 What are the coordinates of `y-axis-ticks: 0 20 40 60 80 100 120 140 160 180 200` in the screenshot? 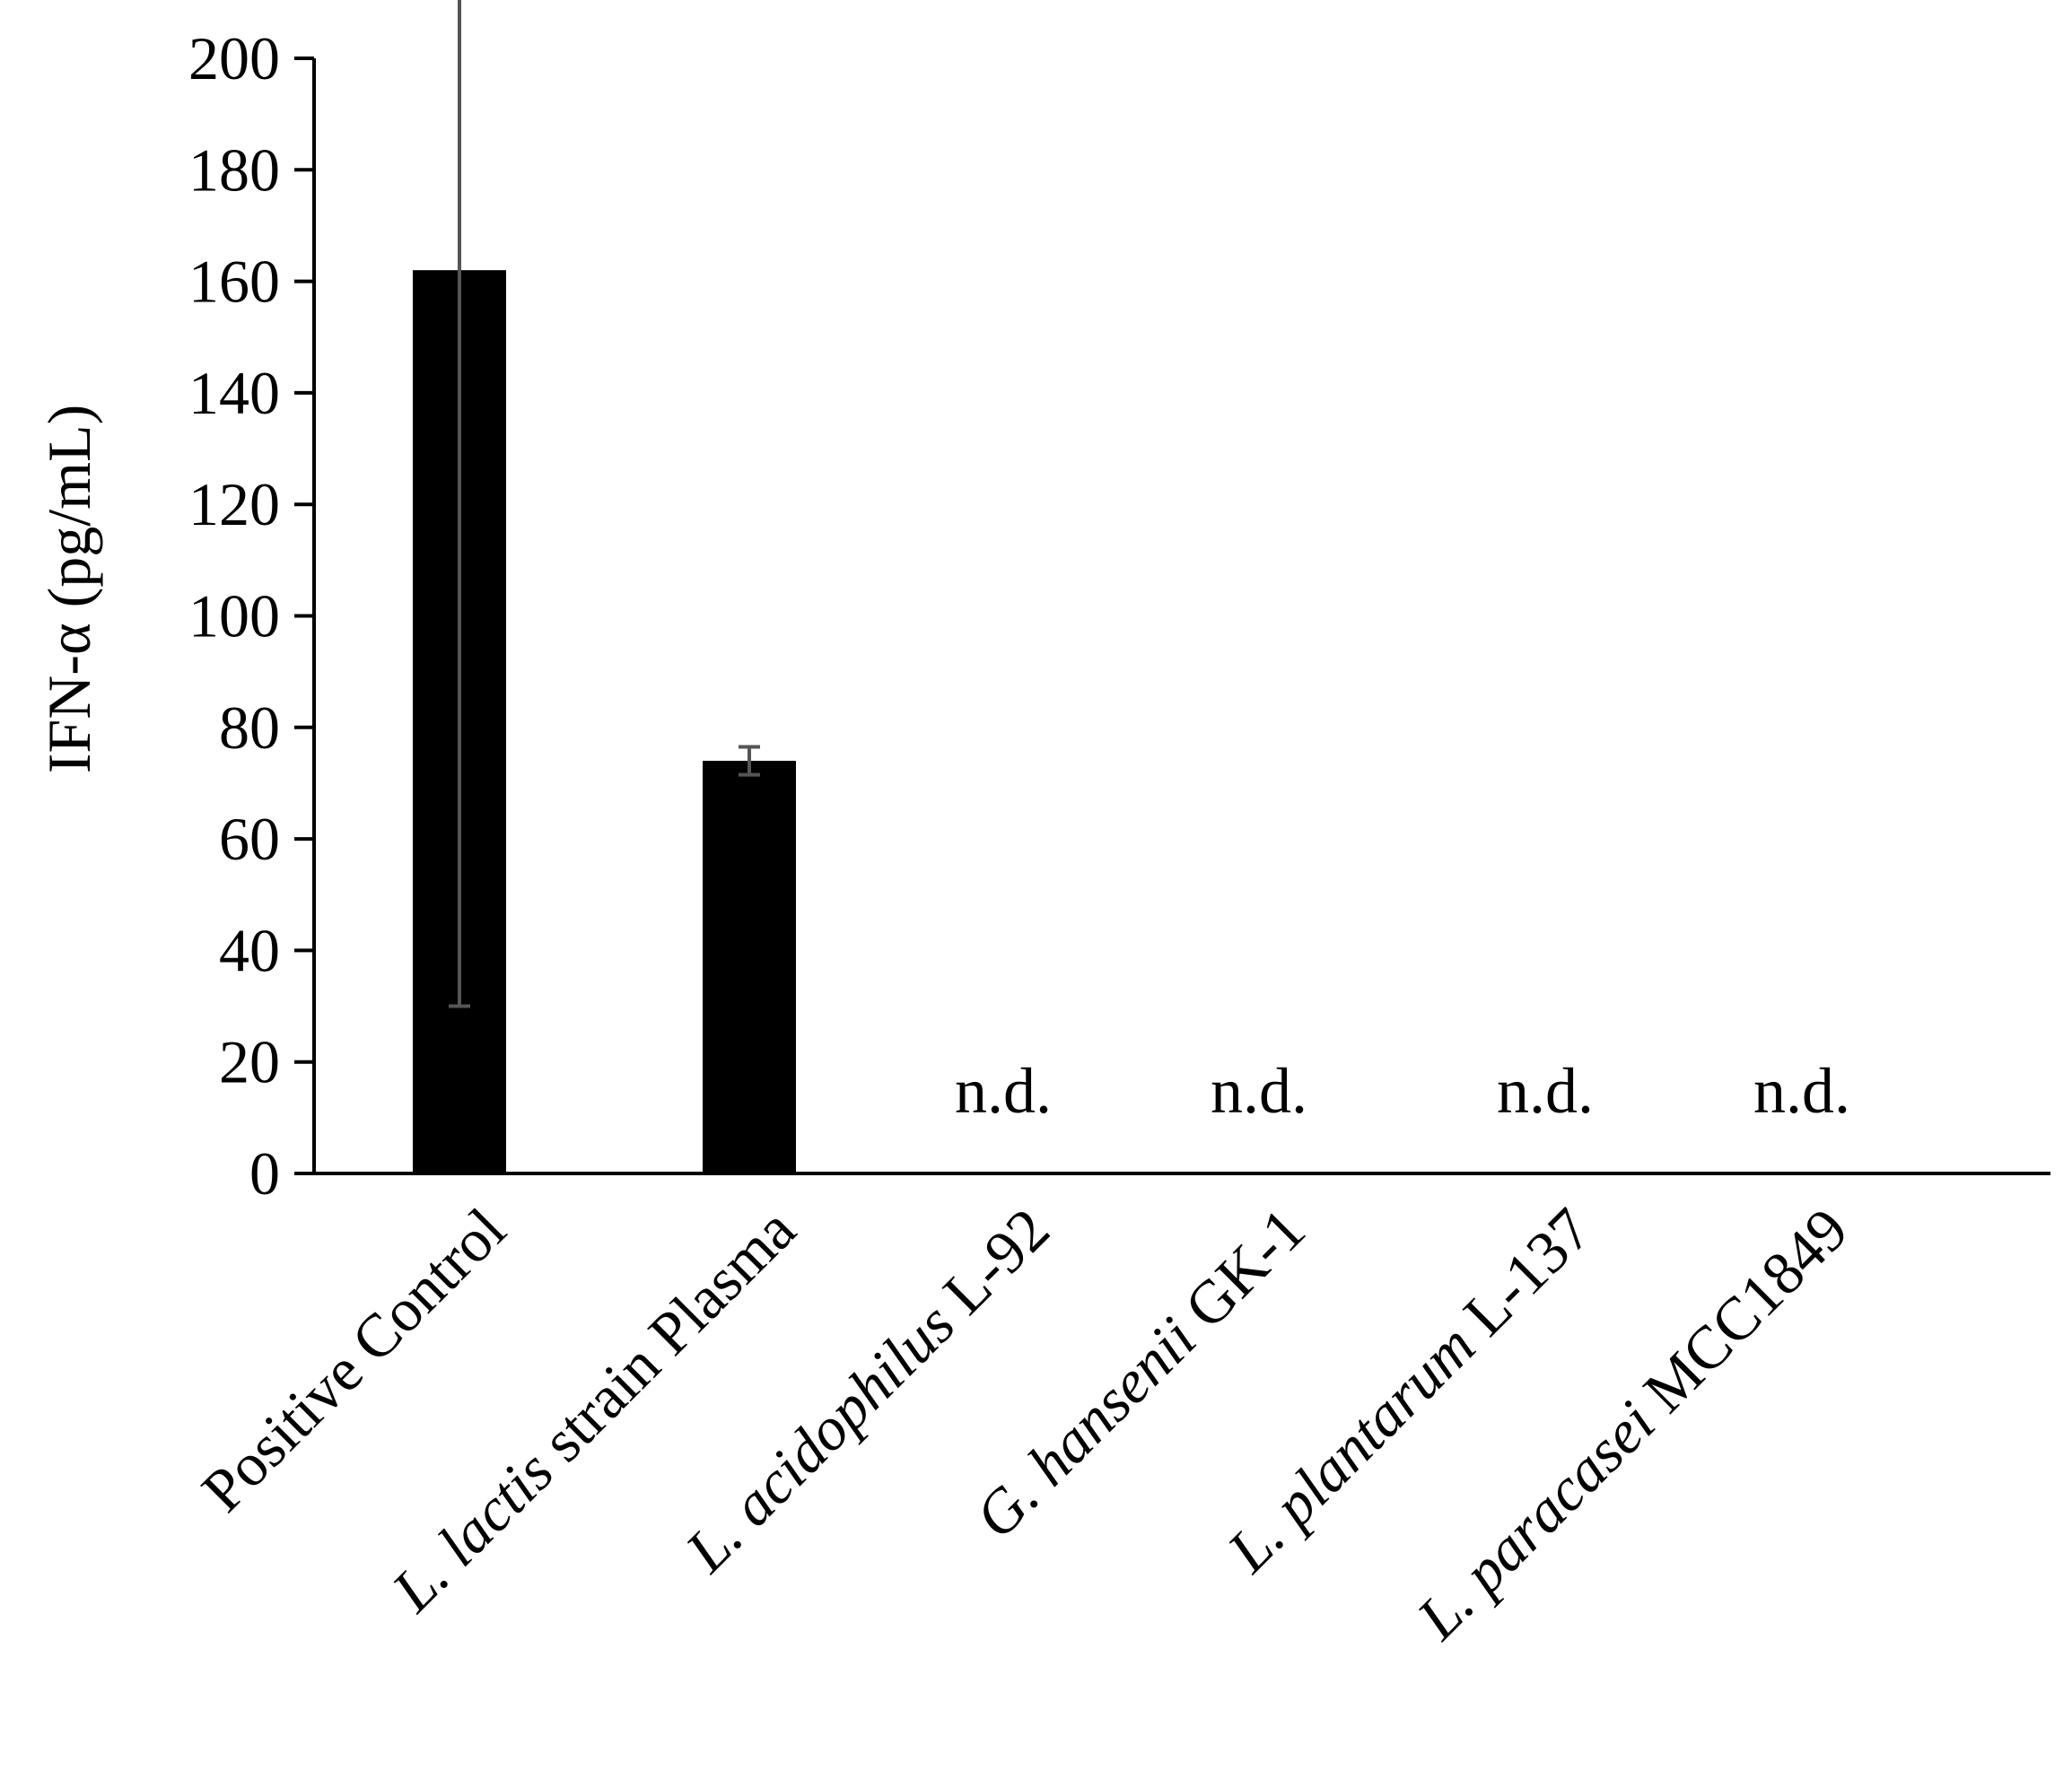 It's located at (251, 616).